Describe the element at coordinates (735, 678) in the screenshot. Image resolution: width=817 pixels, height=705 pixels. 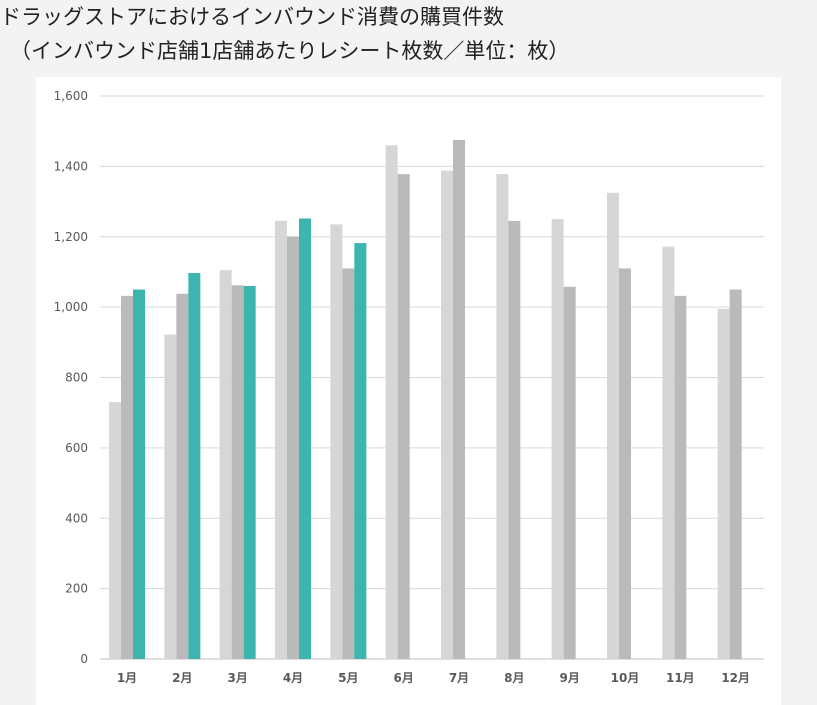
I see `x-tick-label: 12月` at that location.